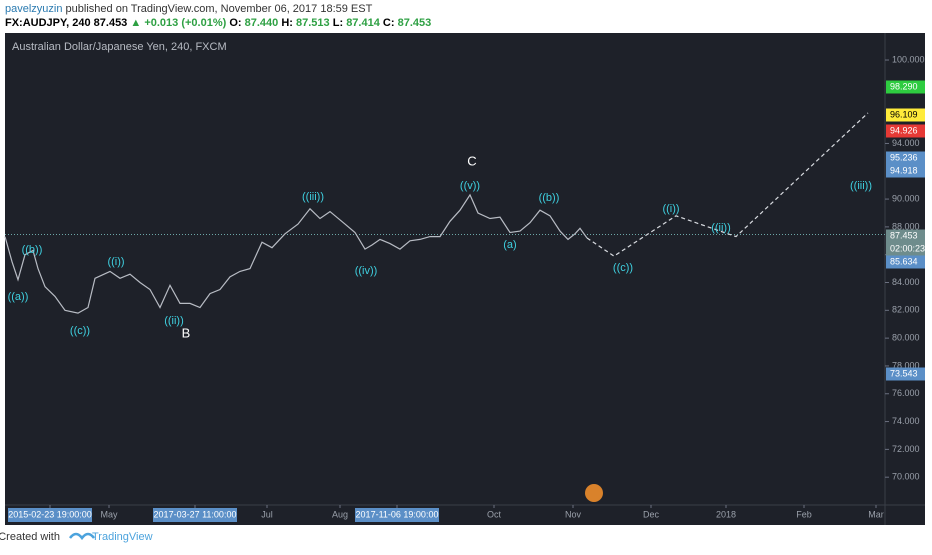 Image resolution: width=932 pixels, height=555 pixels. I want to click on x-tick-label: Feb, so click(804, 514).